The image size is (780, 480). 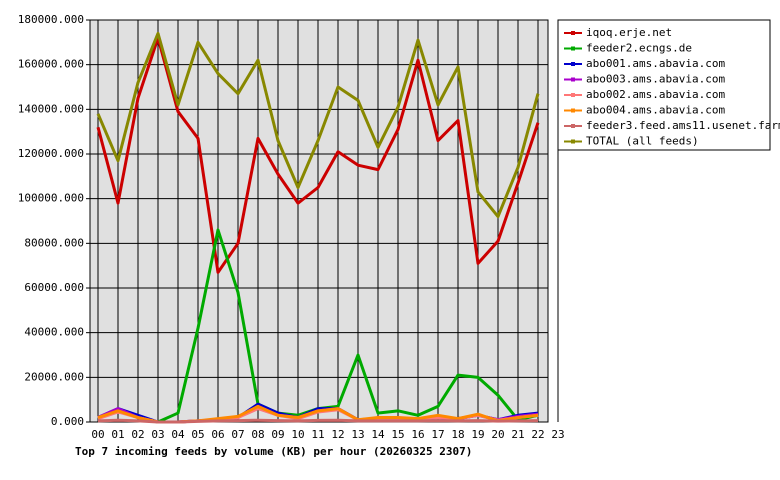 What do you see at coordinates (137, 434) in the screenshot?
I see `x-tick-label: 02` at bounding box center [137, 434].